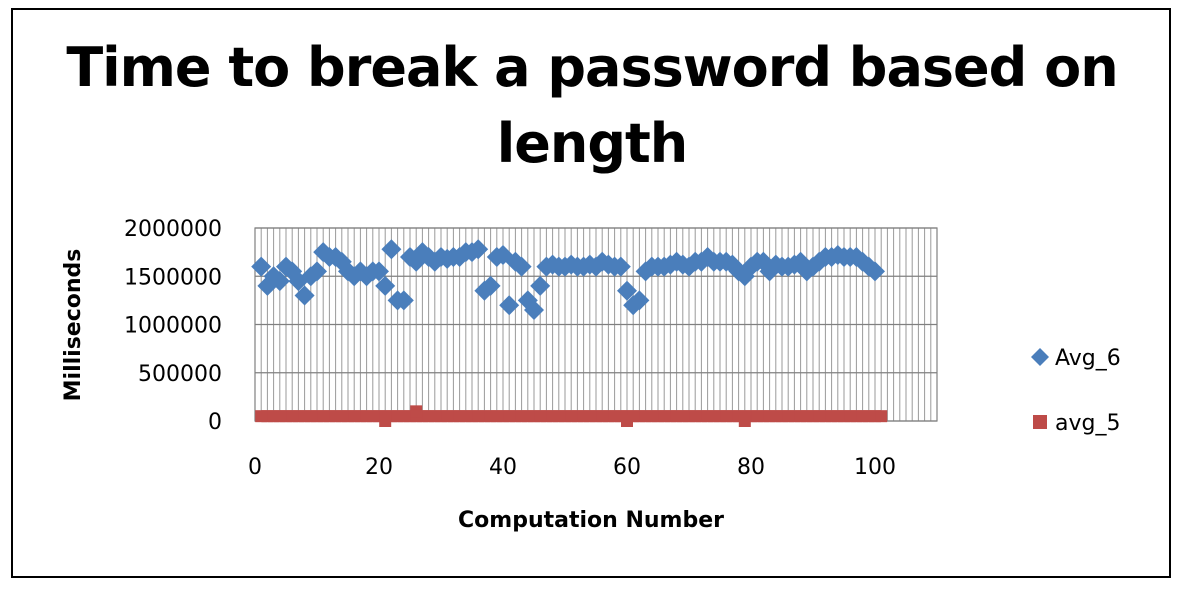 This screenshot has width=1184, height=590. Describe the element at coordinates (1088, 358) in the screenshot. I see `legend-avg-6-label: Avg_6` at that location.